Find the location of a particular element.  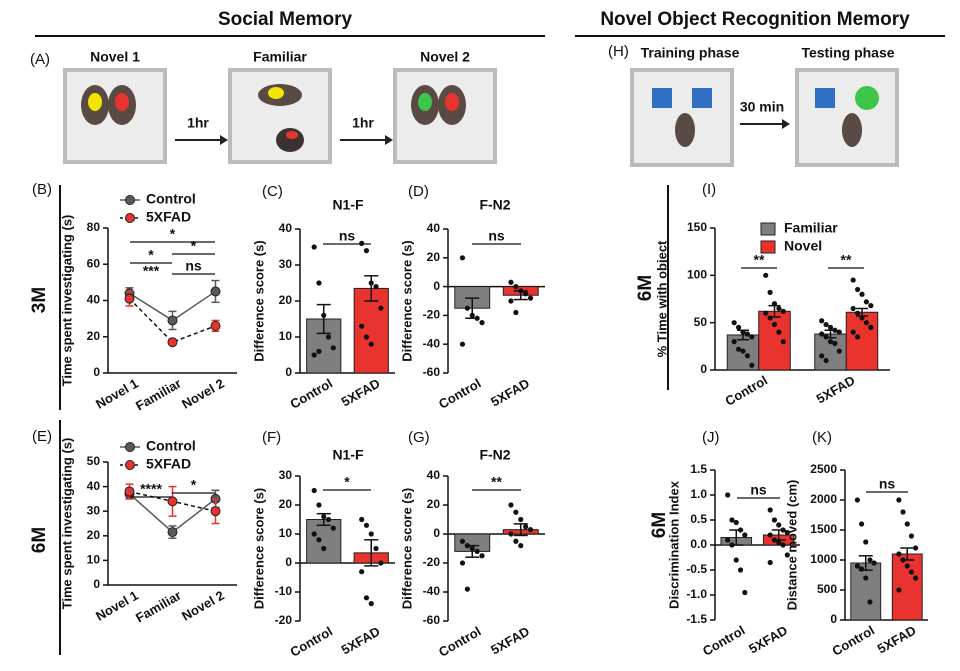

significance-label: * is located at coordinates (194, 485).